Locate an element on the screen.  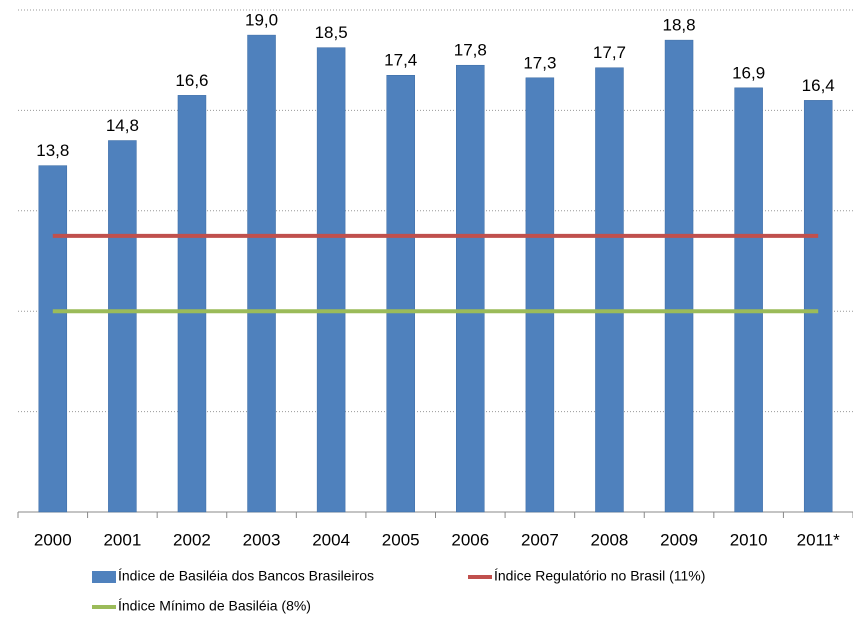
value-label: 18,5 is located at coordinates (331, 32).